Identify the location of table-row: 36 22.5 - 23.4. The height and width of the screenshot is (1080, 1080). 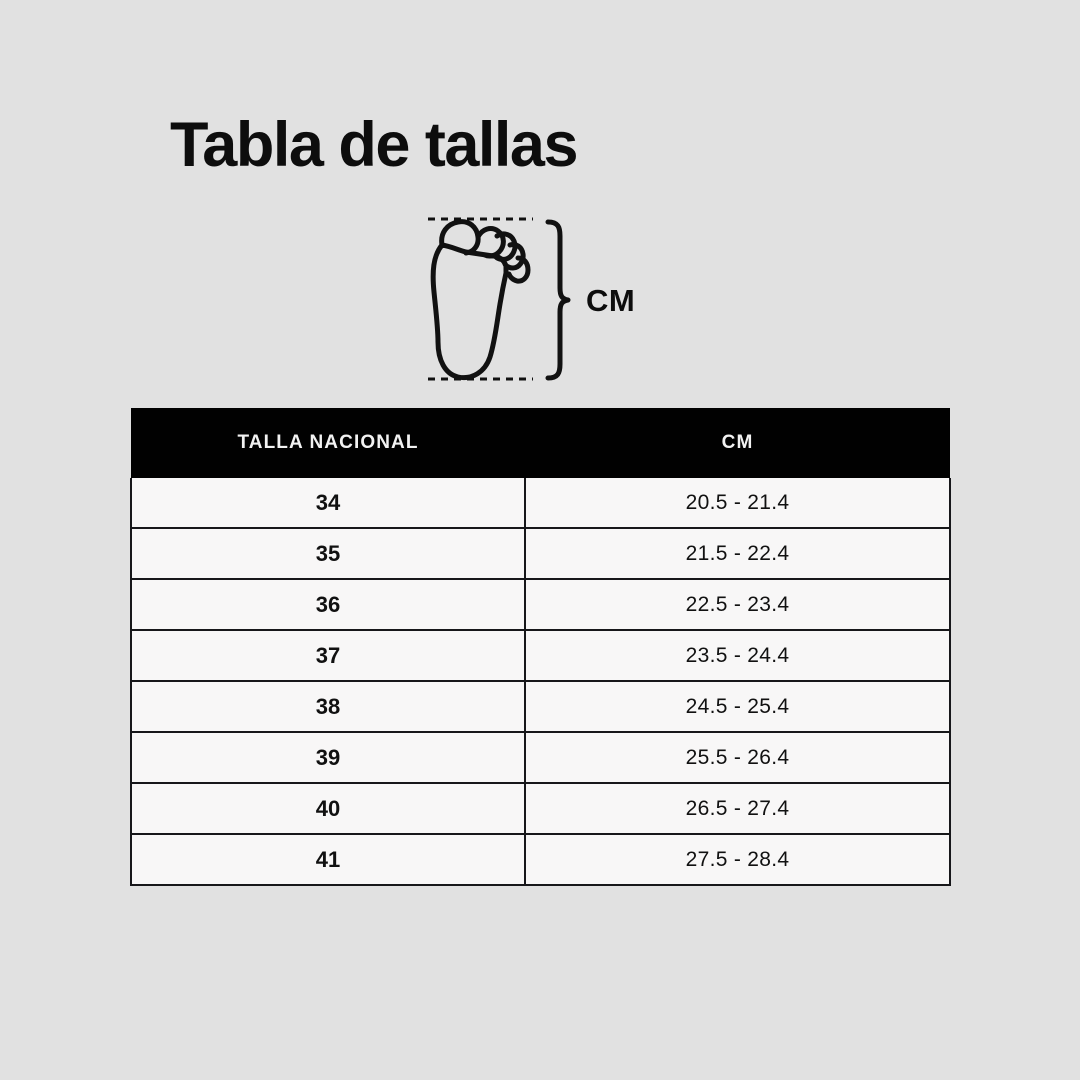
(540, 604).